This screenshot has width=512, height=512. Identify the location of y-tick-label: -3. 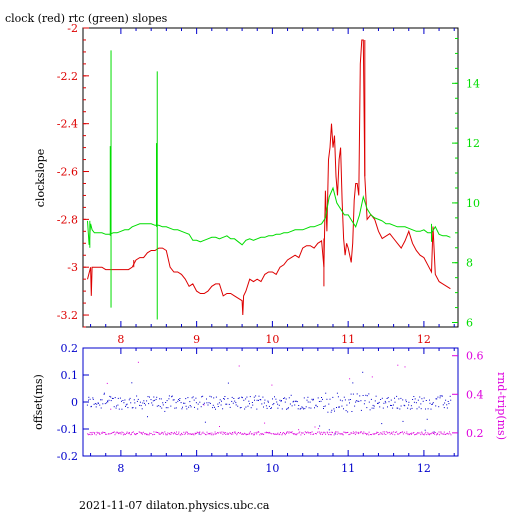
(72, 267).